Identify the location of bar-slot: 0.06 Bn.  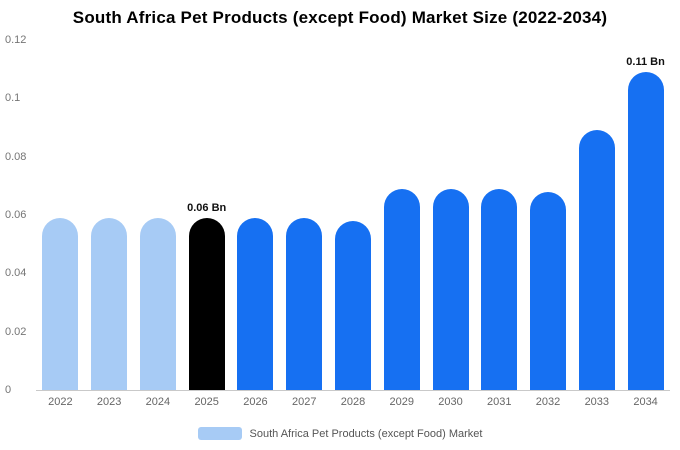
(206, 215).